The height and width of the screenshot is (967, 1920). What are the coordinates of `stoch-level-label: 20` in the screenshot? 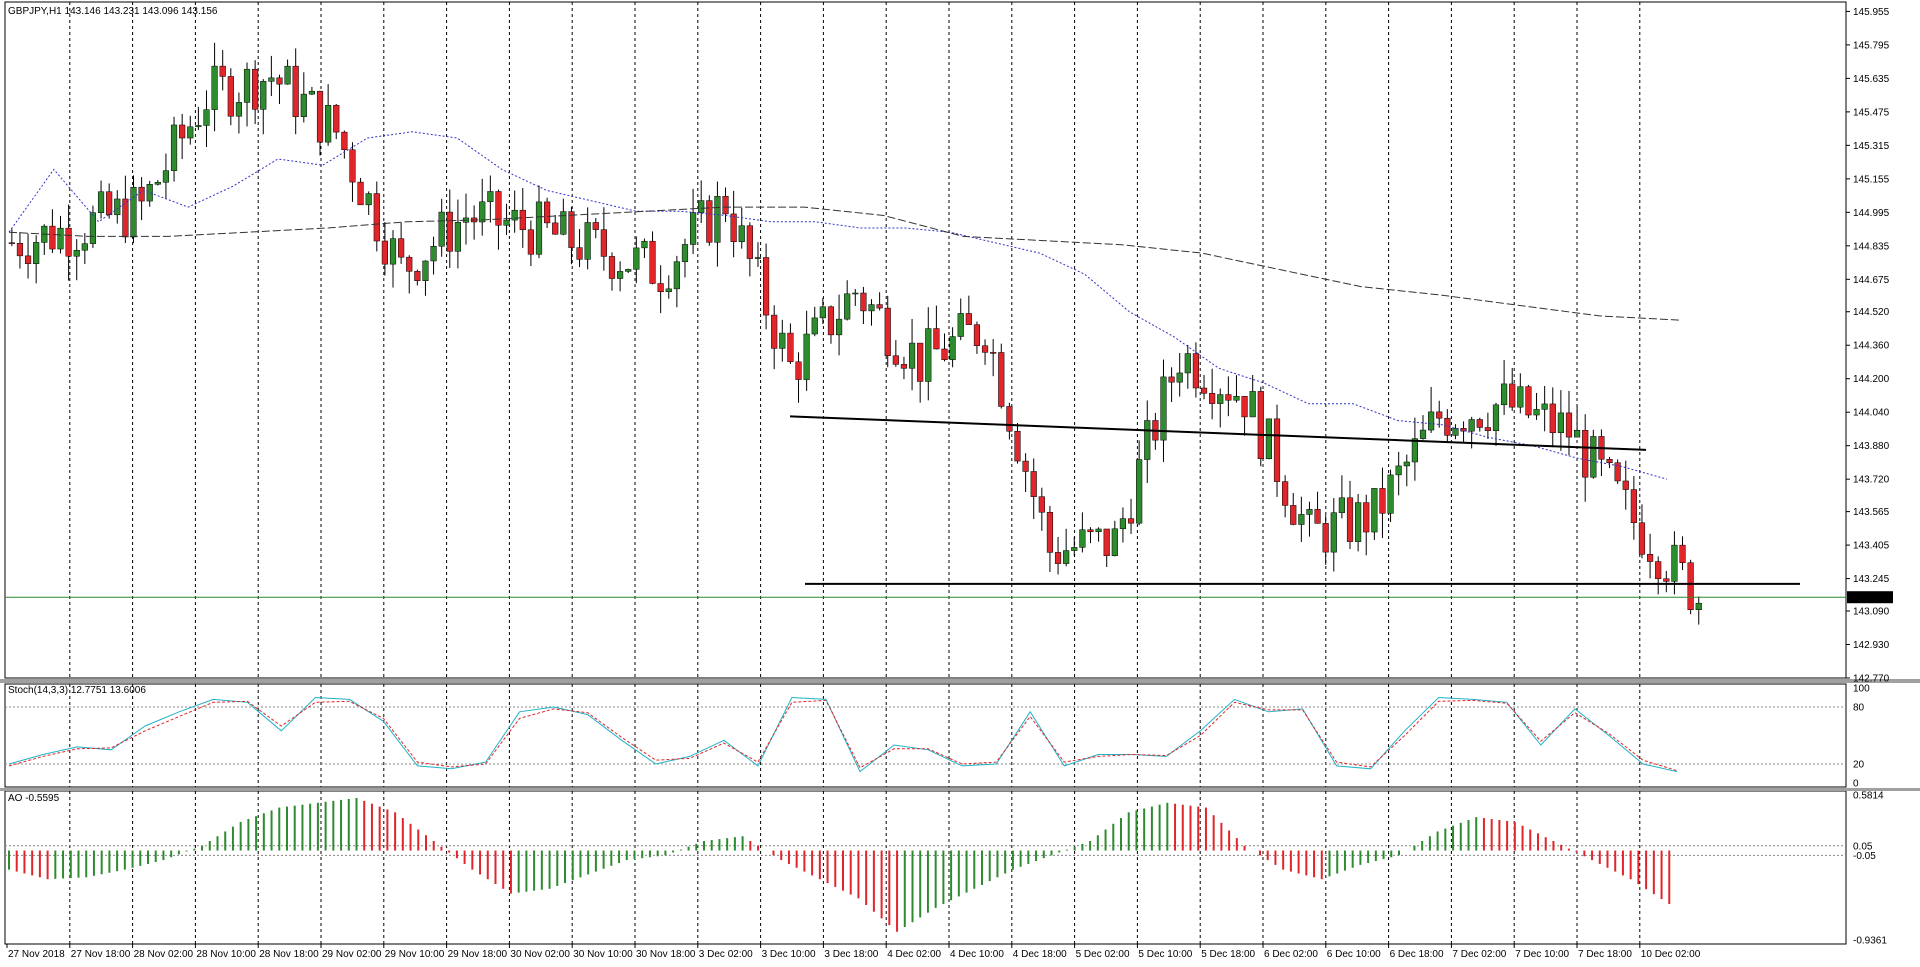 It's located at (1859, 765).